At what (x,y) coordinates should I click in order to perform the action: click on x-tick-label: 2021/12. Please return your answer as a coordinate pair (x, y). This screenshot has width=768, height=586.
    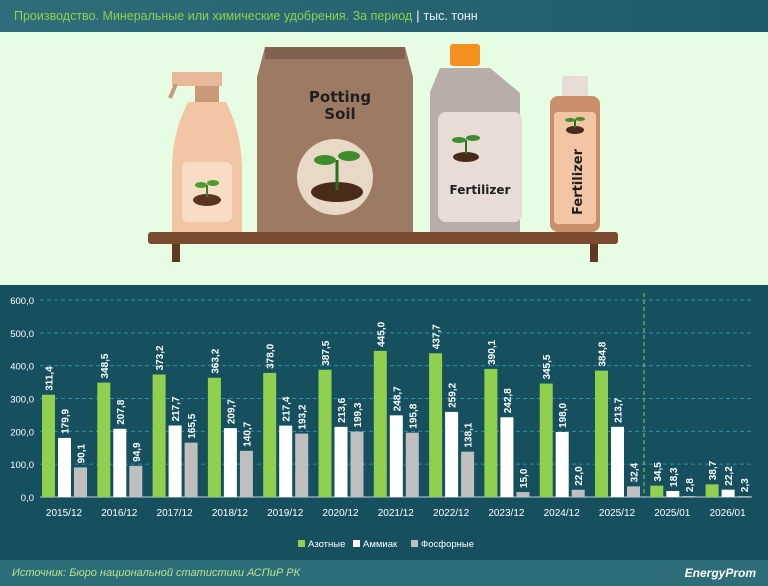
    Looking at the image, I should click on (396, 513).